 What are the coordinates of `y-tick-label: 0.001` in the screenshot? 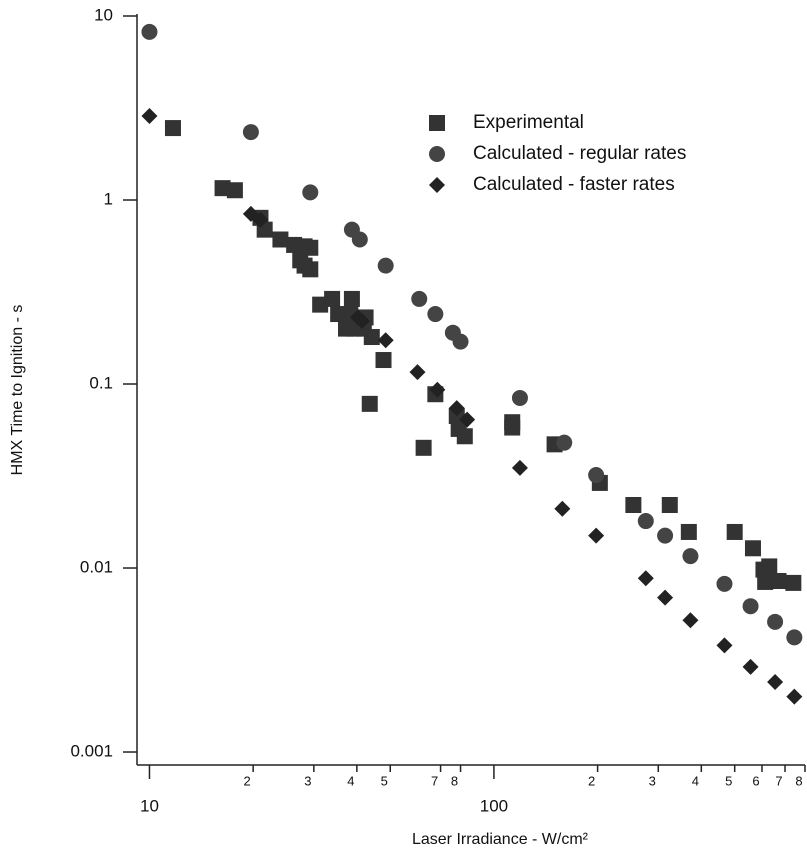 It's located at (91, 750).